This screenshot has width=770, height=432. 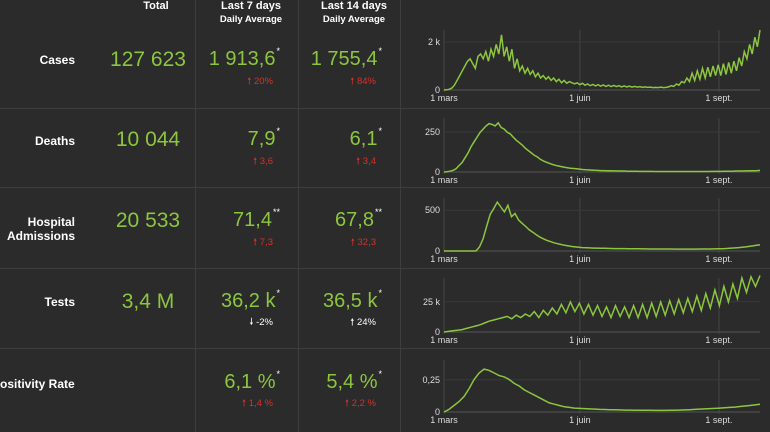 What do you see at coordinates (580, 340) in the screenshot?
I see `chart-tests-xtick-1: 1 juin` at bounding box center [580, 340].